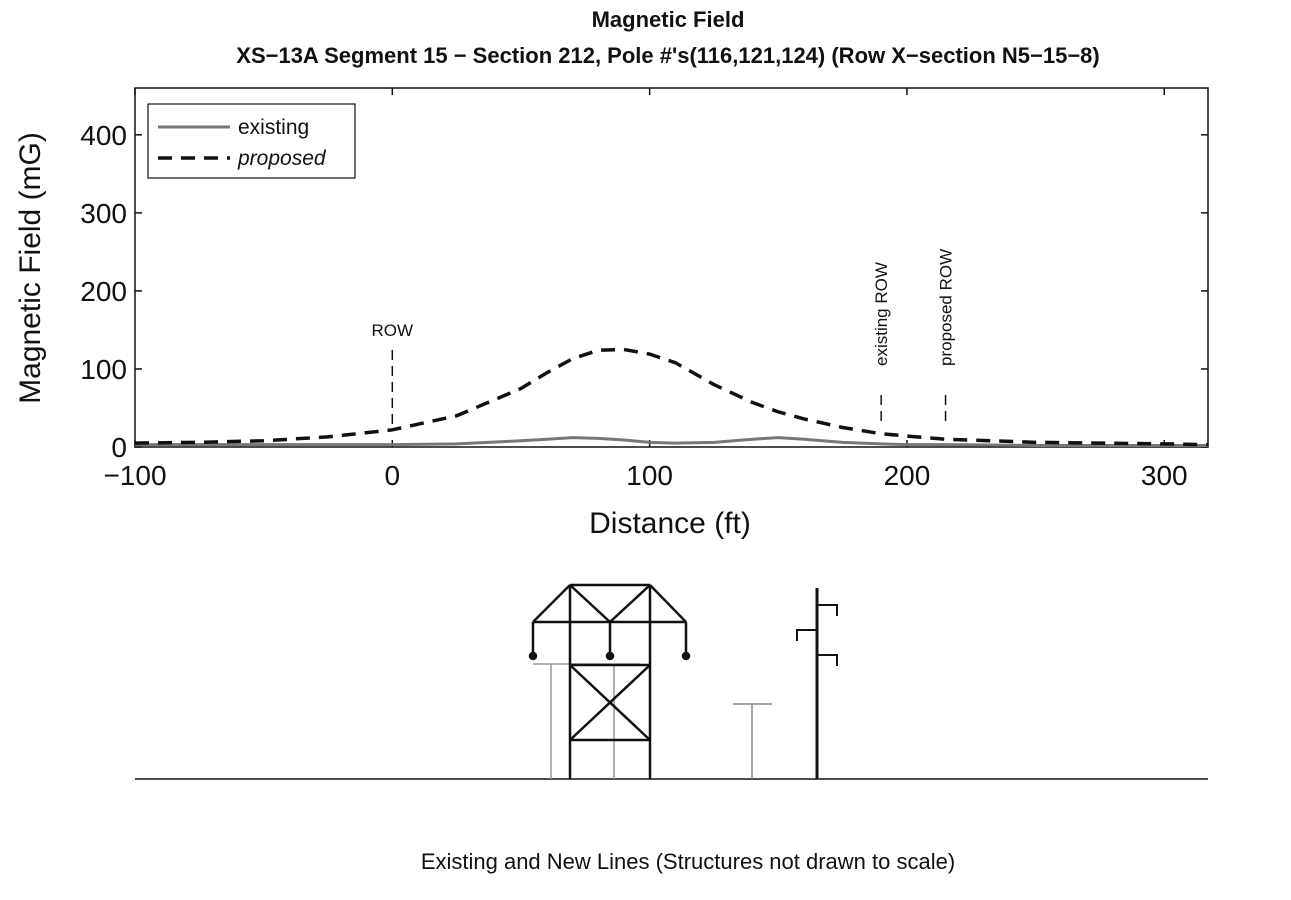 This screenshot has height=900, width=1291. What do you see at coordinates (393, 475) in the screenshot?
I see `x-tick-label: 0` at bounding box center [393, 475].